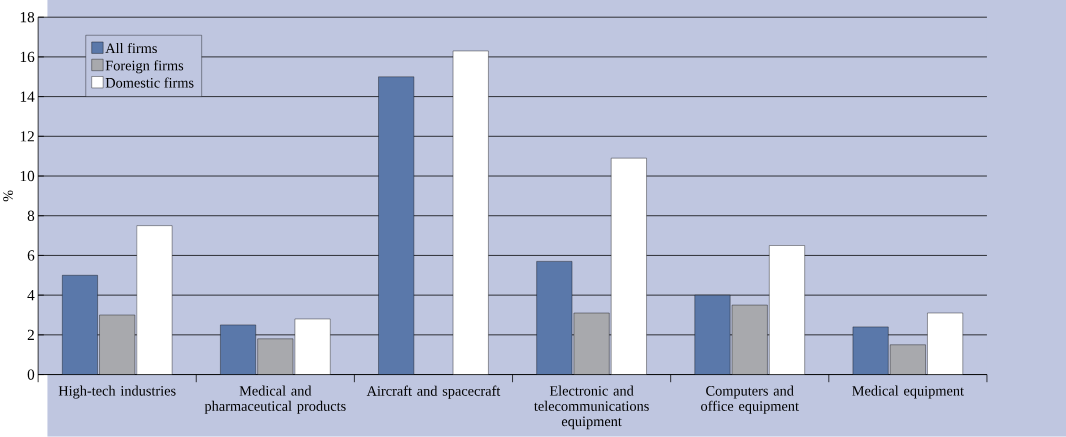  I want to click on x-tick-label: Medical equipment, so click(908, 392).